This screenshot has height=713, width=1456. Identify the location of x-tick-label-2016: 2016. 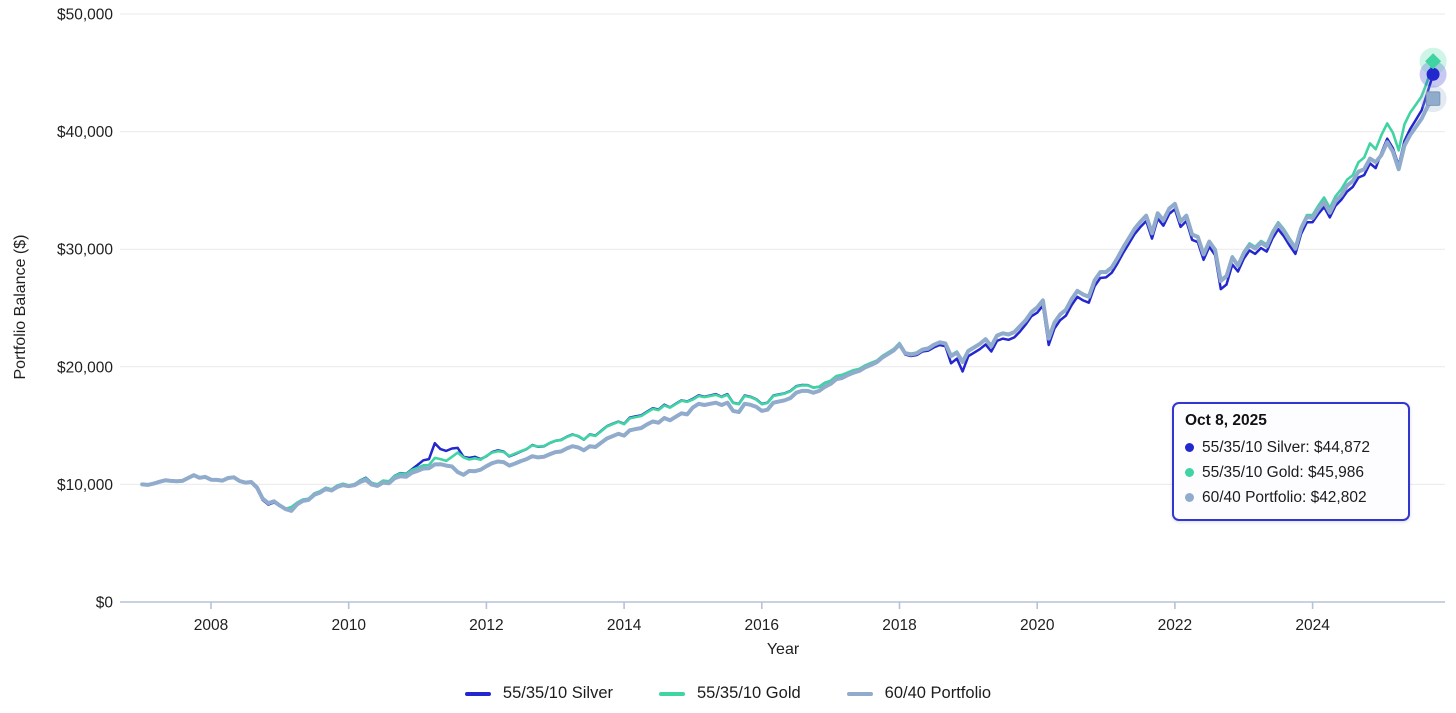
(762, 625).